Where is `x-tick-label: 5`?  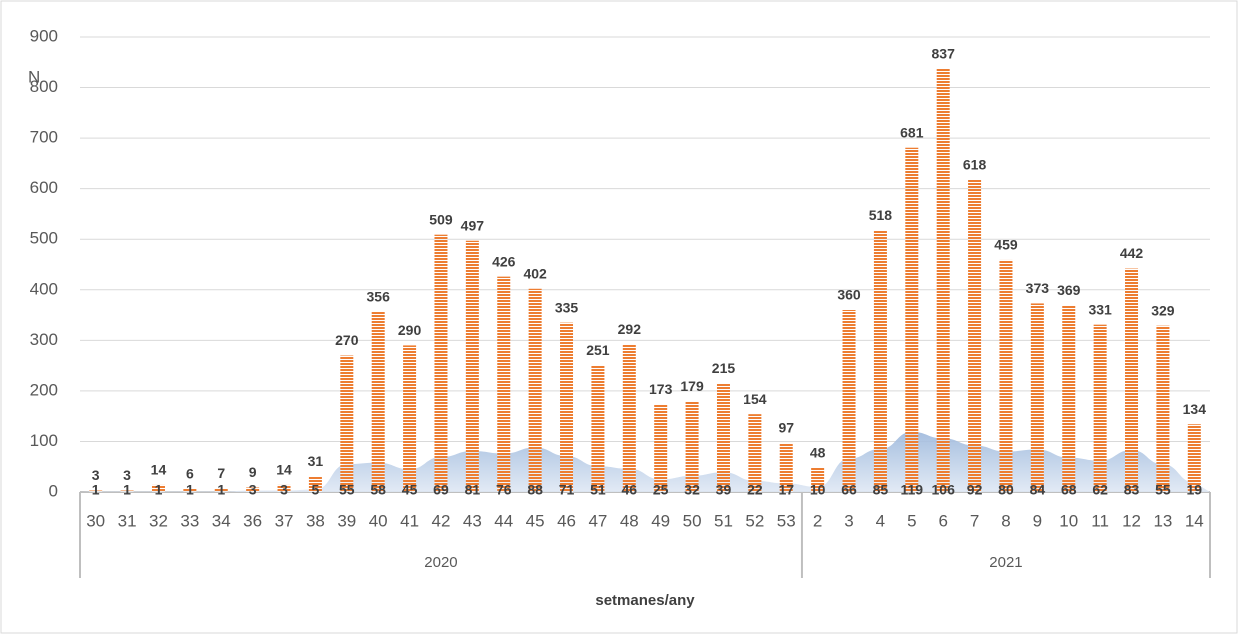 x-tick-label: 5 is located at coordinates (911, 520).